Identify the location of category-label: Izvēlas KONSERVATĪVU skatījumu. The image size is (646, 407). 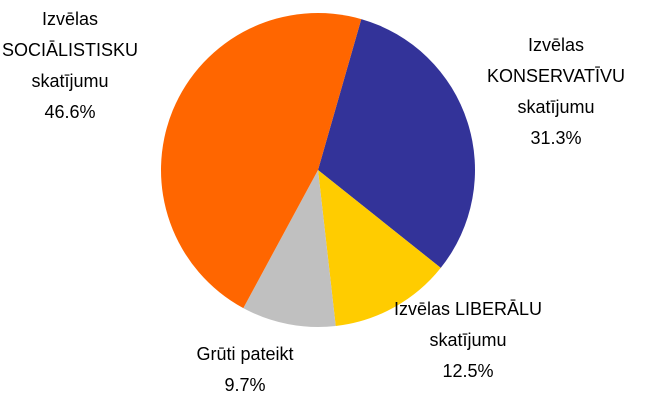
(556, 76).